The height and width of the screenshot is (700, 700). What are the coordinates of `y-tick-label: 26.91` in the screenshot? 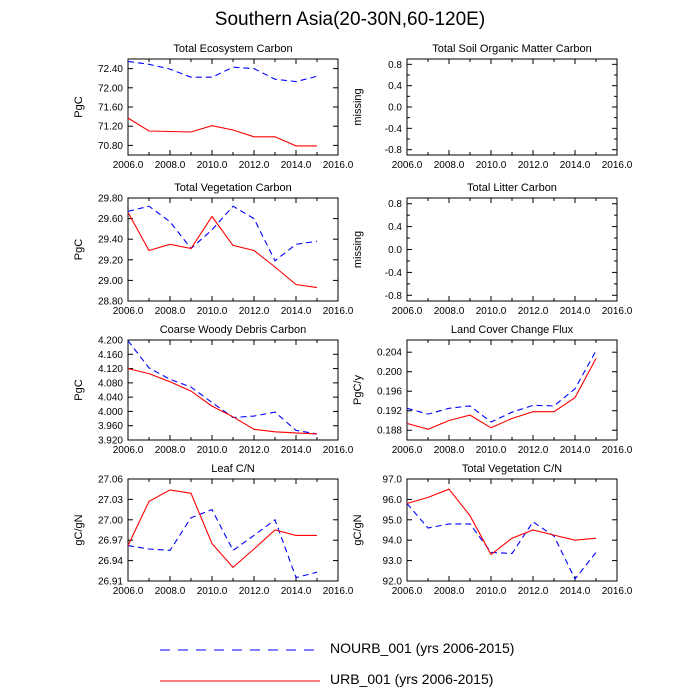 It's located at (110, 582).